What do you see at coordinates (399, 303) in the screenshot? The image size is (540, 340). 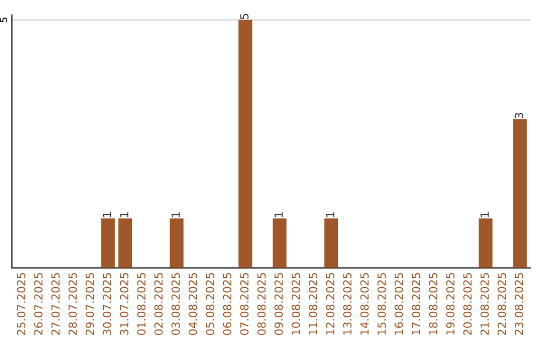 I see `x-tick-label: 16.08.2025` at bounding box center [399, 303].